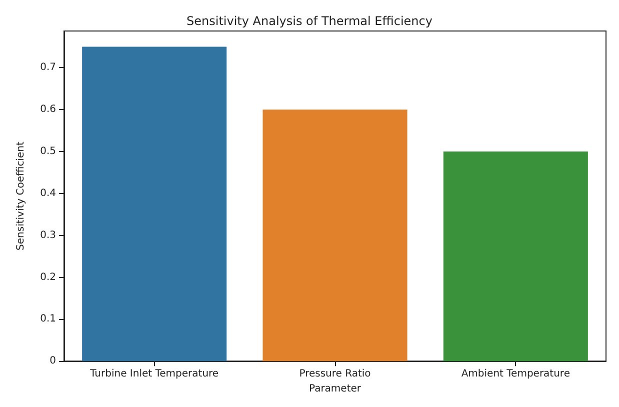  What do you see at coordinates (48, 319) in the screenshot?
I see `y-tick-label: 0.1` at bounding box center [48, 319].